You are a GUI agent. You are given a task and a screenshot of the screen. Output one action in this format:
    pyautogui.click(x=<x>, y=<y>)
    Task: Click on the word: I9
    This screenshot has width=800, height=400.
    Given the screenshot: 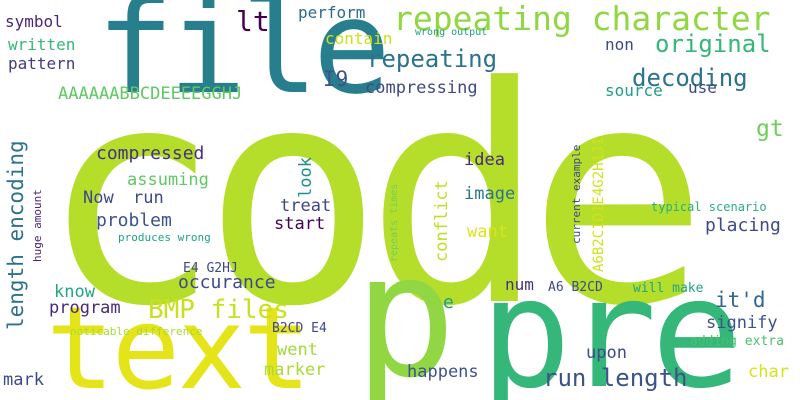 What is the action you would take?
    pyautogui.click(x=336, y=79)
    